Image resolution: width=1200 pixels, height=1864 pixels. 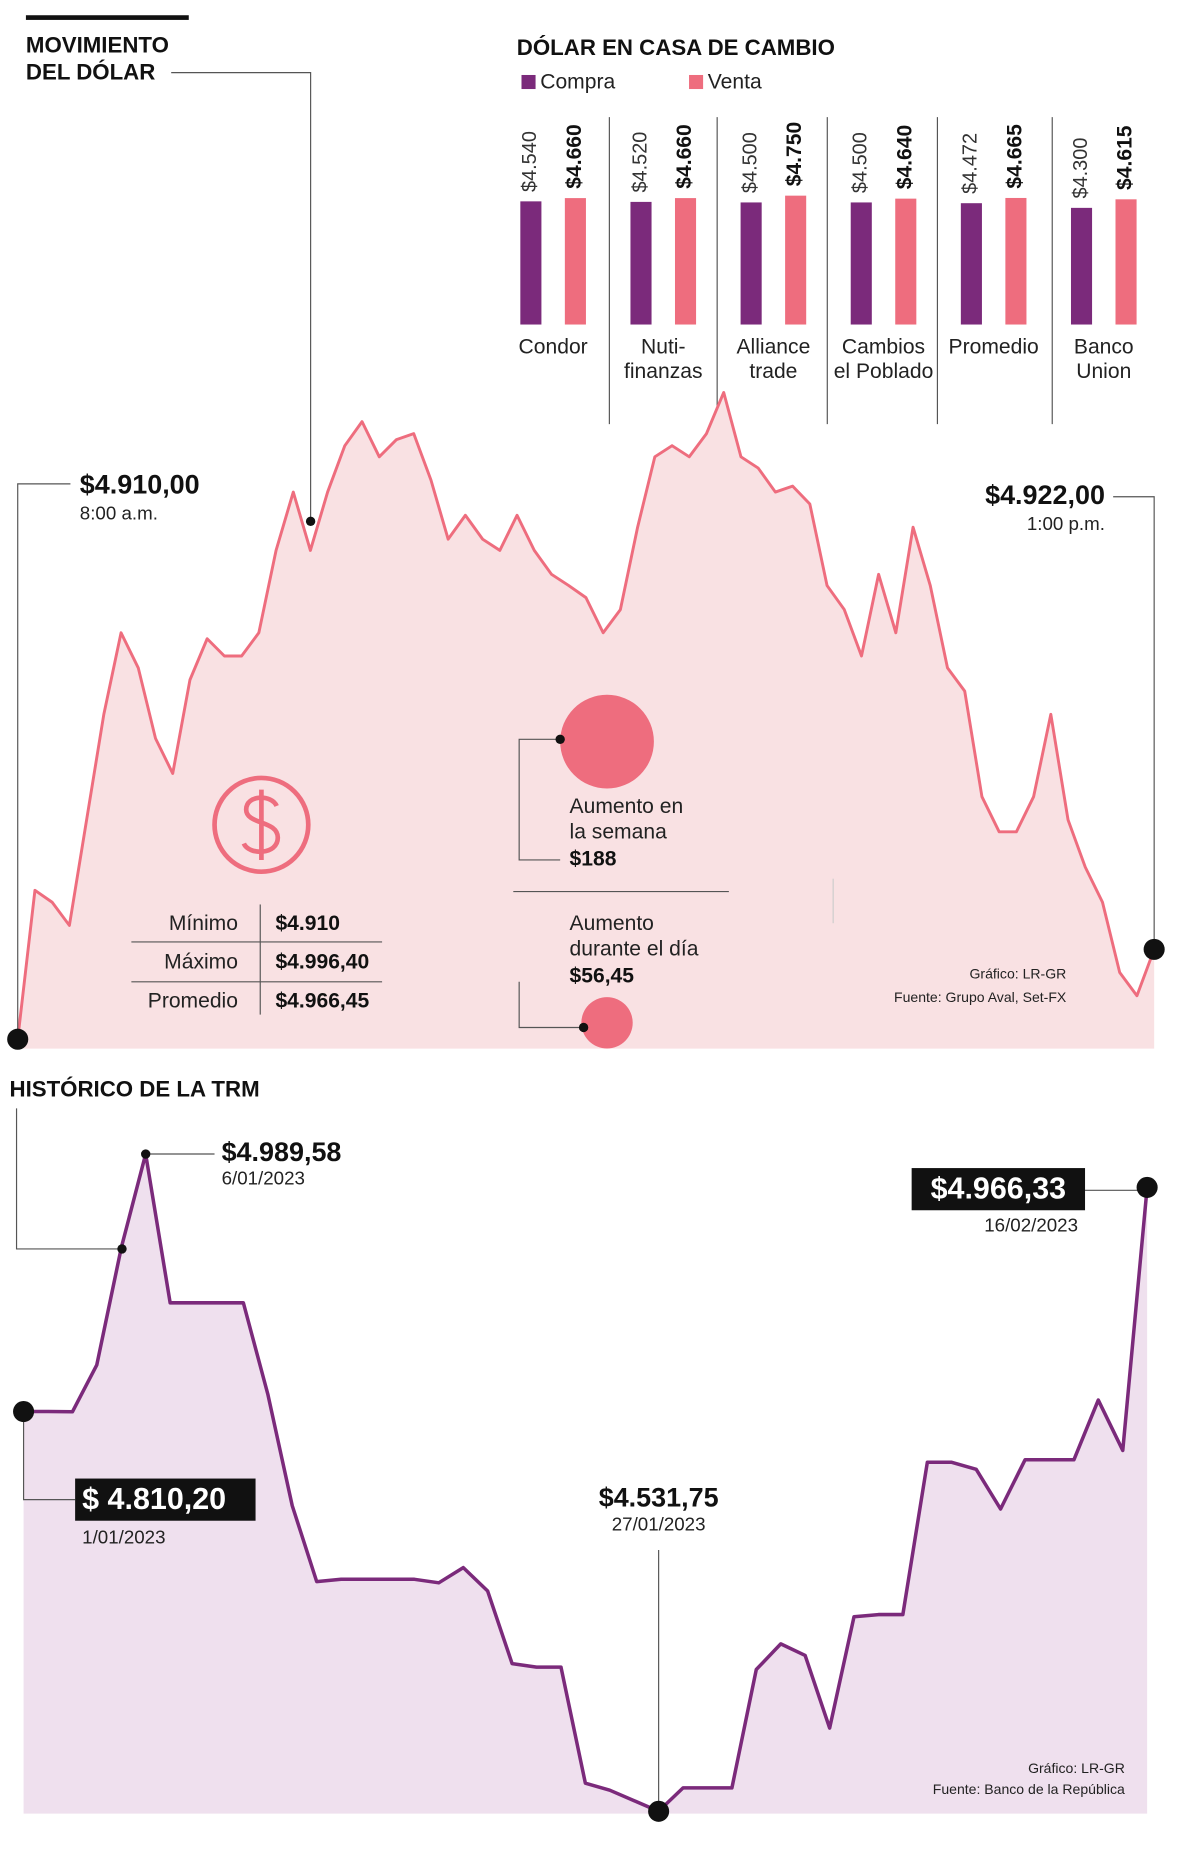 What do you see at coordinates (640, 162) in the screenshot?
I see `value-label: $4.520` at bounding box center [640, 162].